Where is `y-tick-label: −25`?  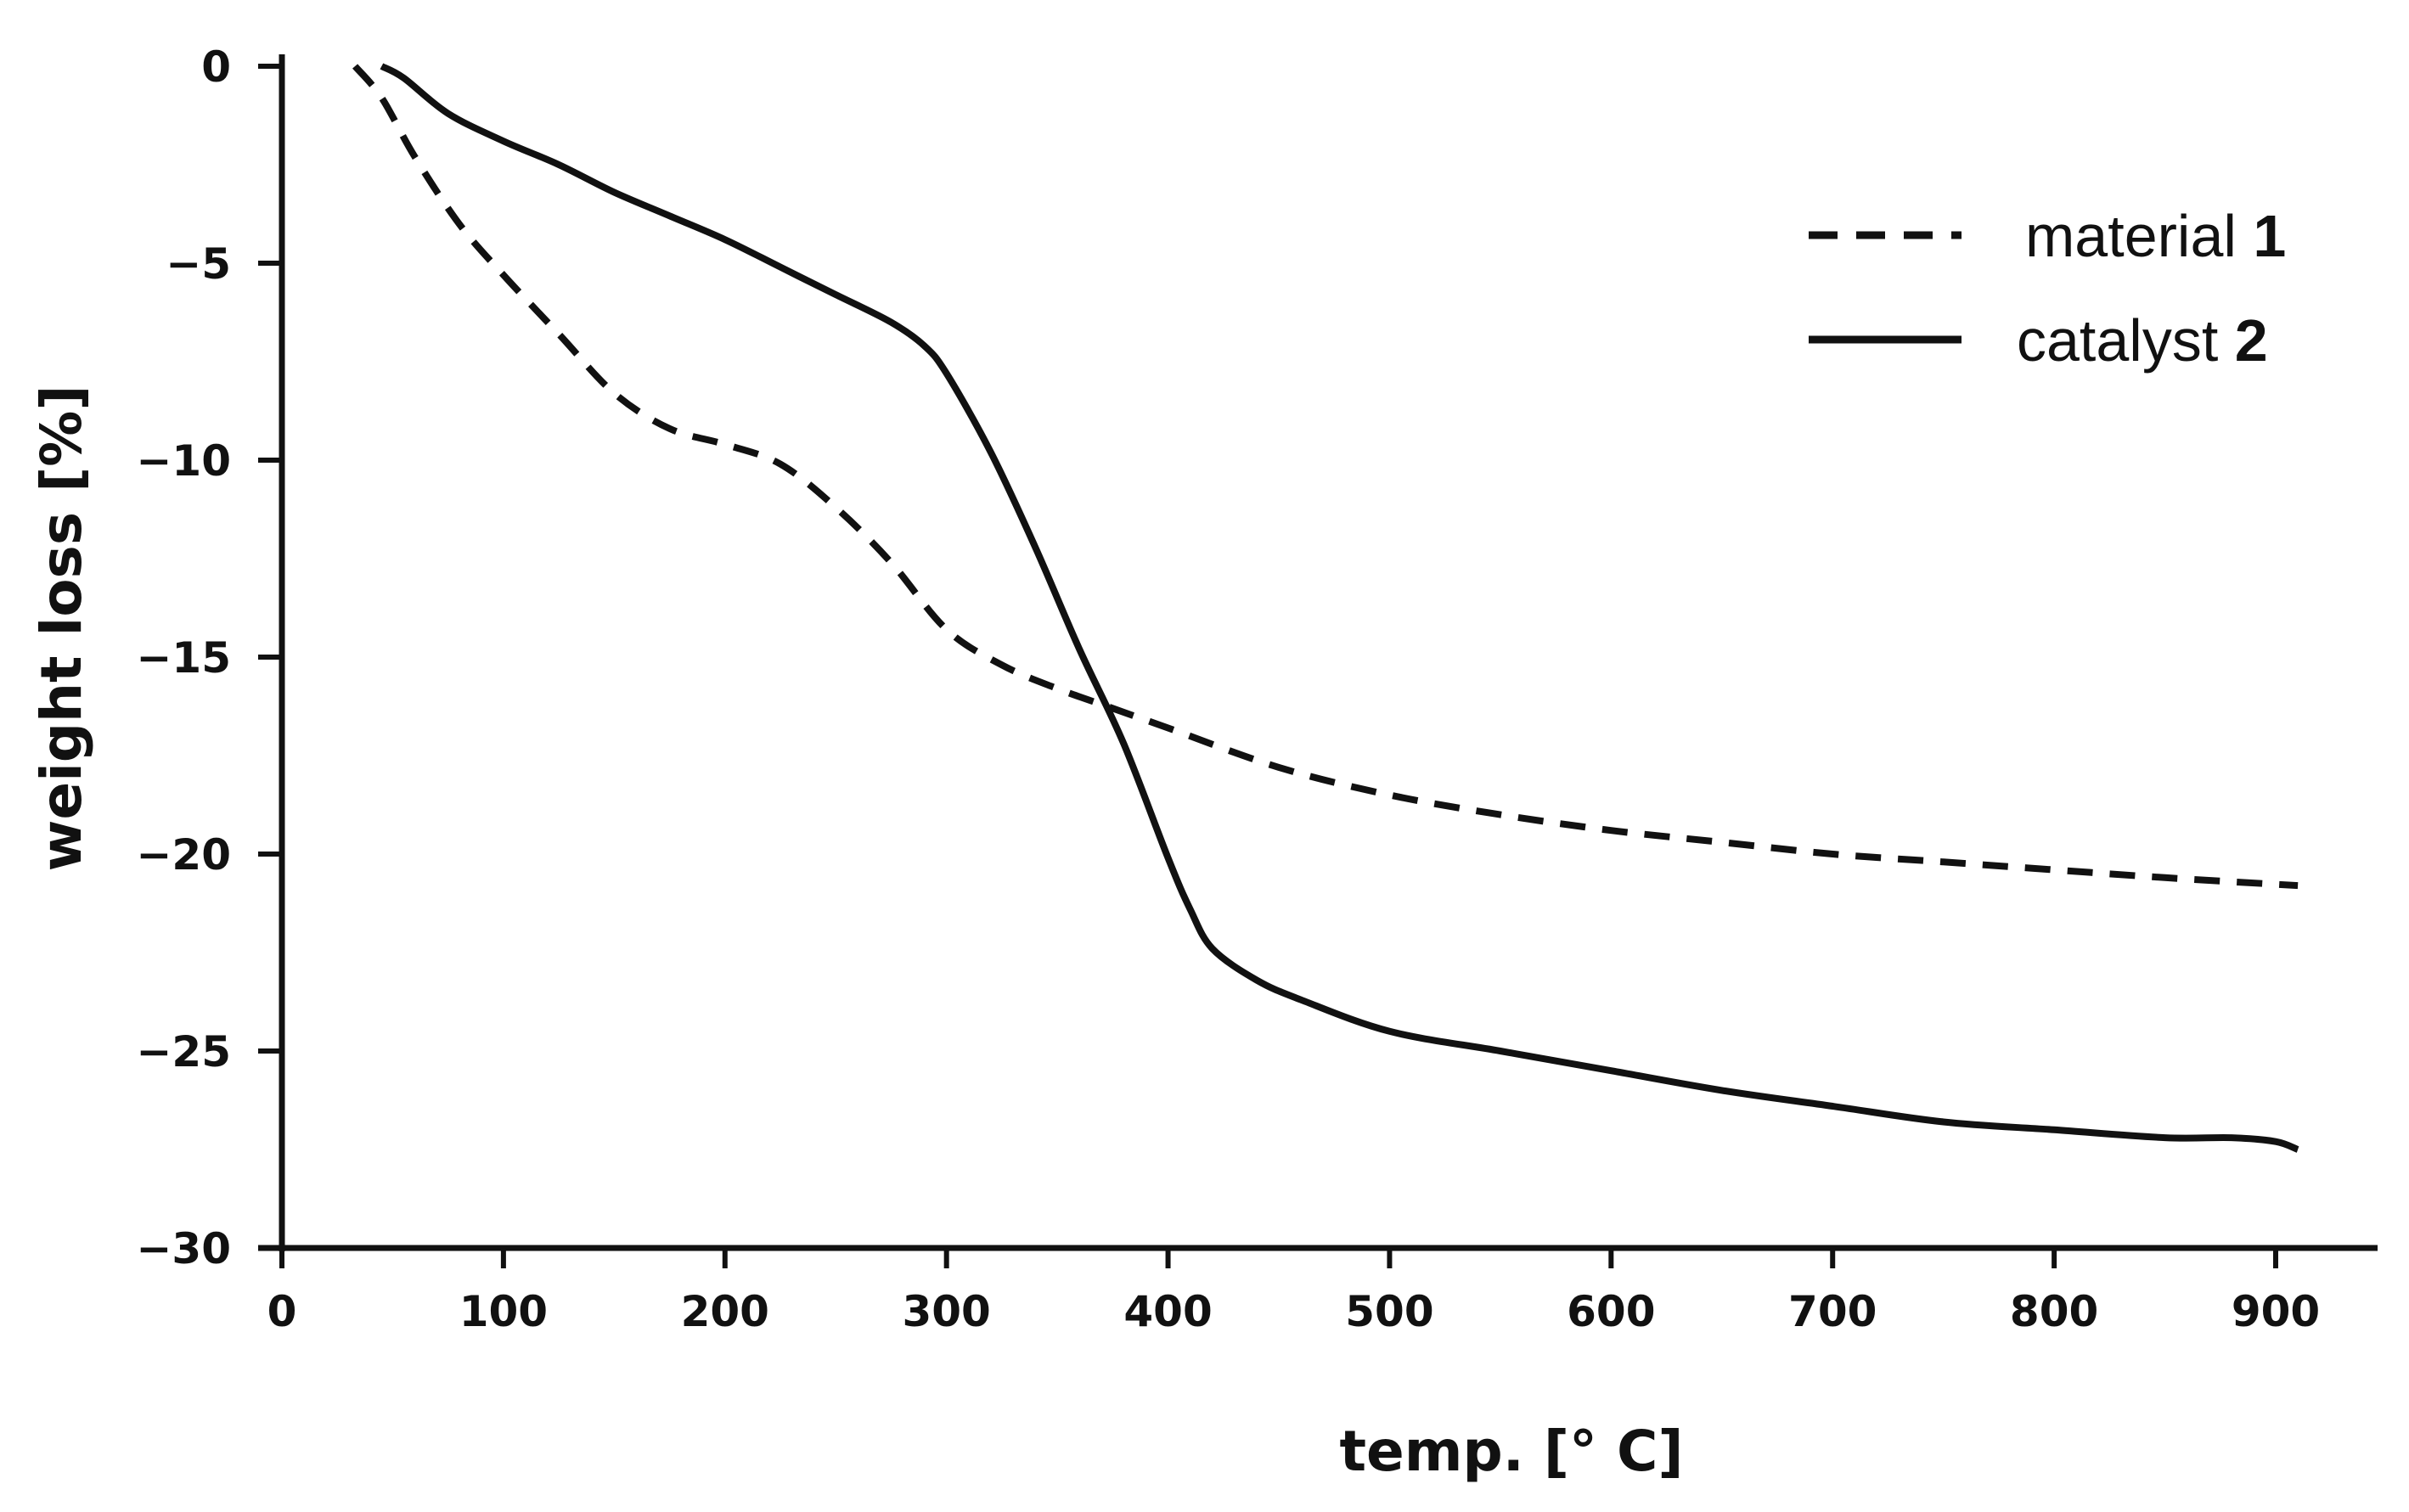 y-tick-label: −25 is located at coordinates (184, 1051).